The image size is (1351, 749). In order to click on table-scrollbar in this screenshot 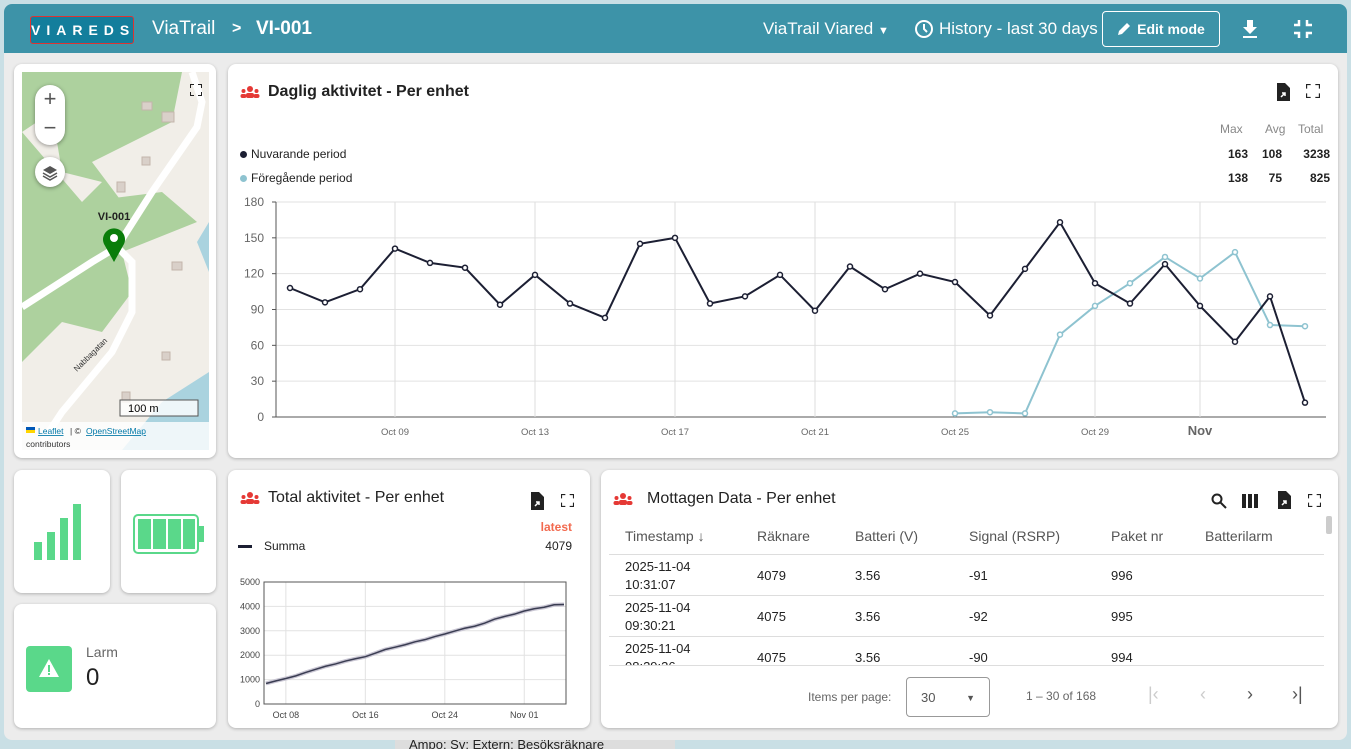, I will do `click(1329, 525)`.